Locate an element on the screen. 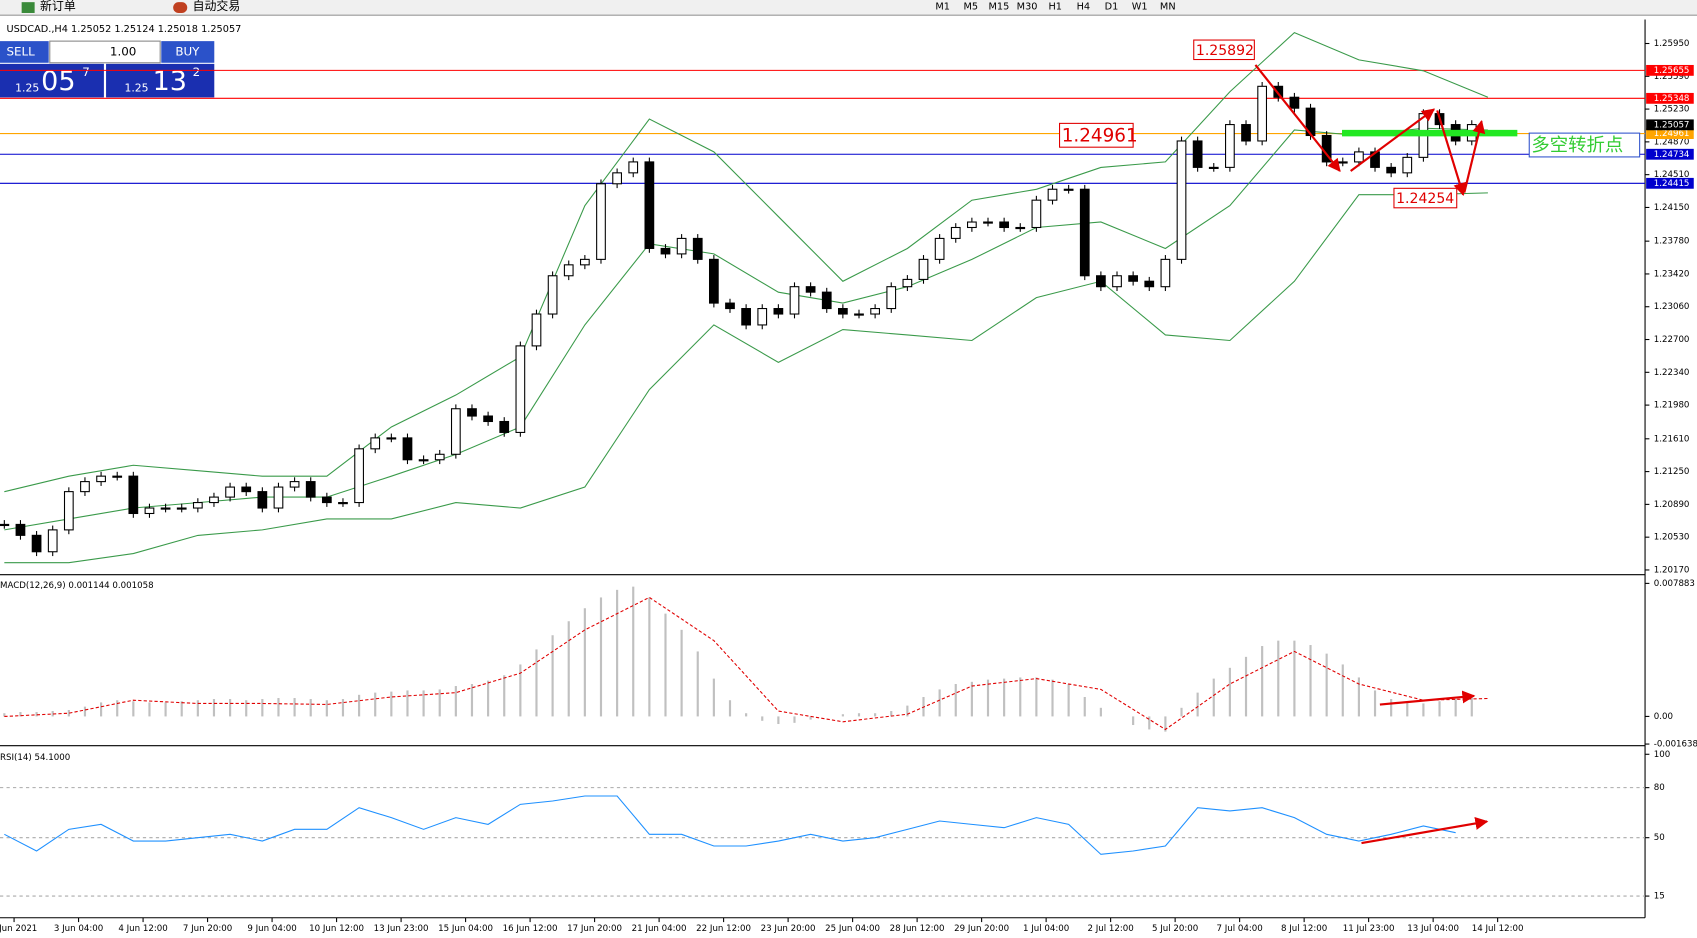  timeframe: MN is located at coordinates (1168, 6).